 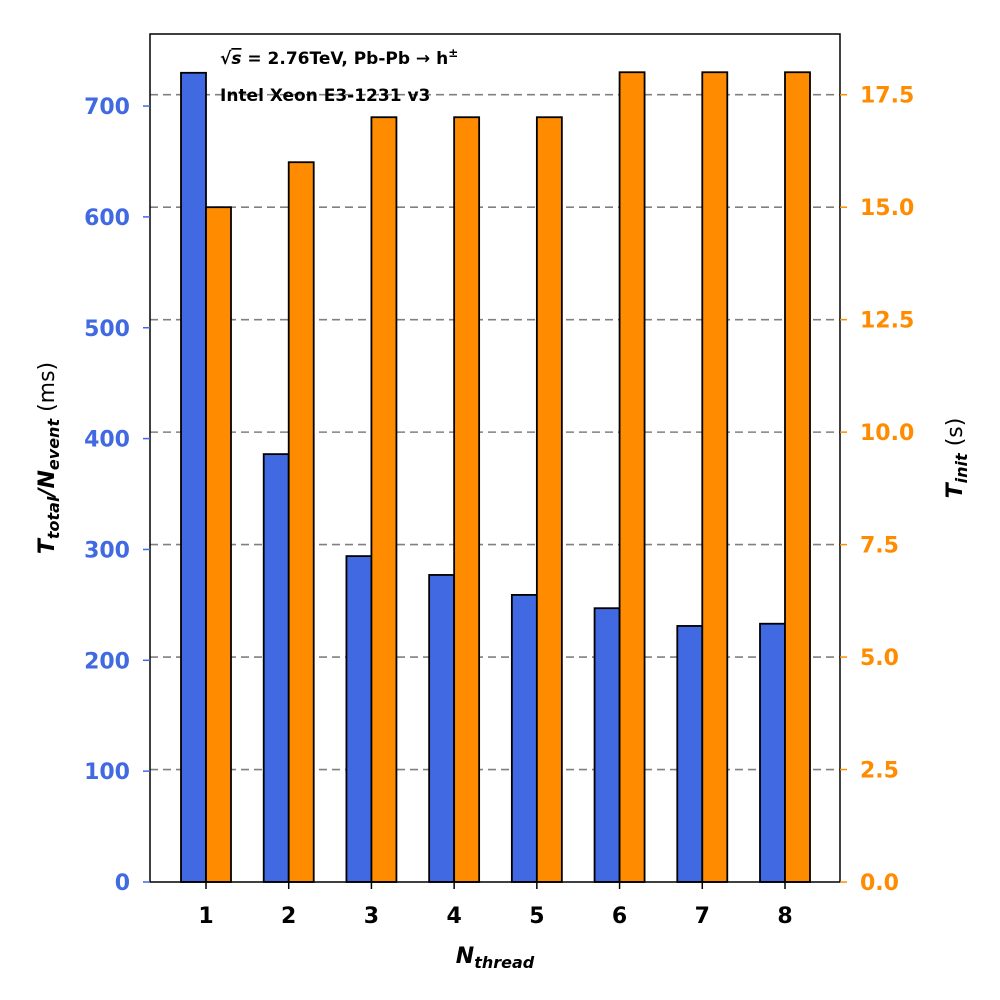 What do you see at coordinates (495, 958) in the screenshot?
I see `x-axis-title: Nthread` at bounding box center [495, 958].